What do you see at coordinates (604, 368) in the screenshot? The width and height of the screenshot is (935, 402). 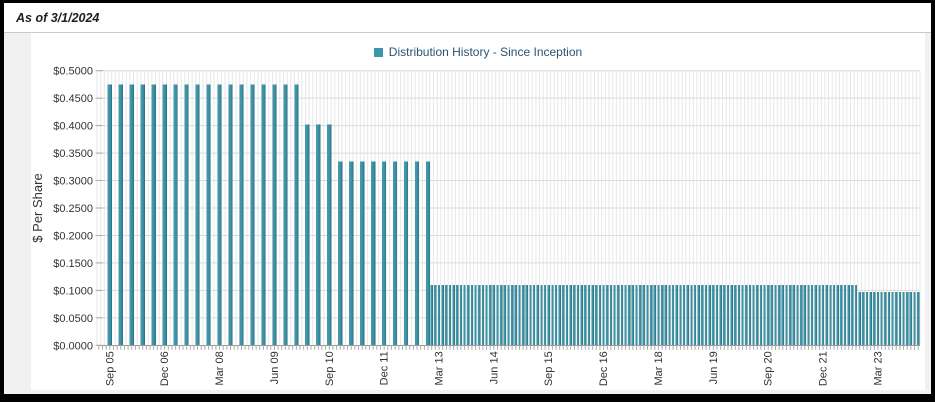 I see `svg-text: Dec 16` at bounding box center [604, 368].